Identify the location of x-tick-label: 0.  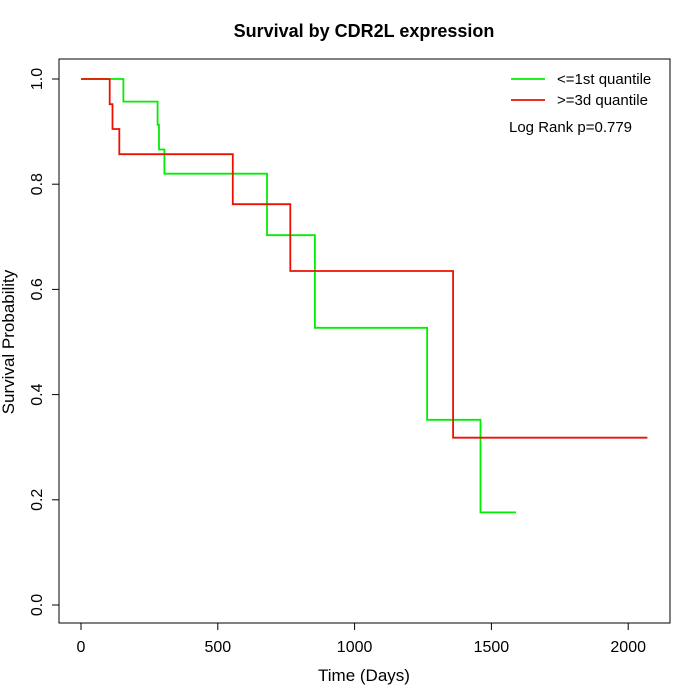
(81, 647).